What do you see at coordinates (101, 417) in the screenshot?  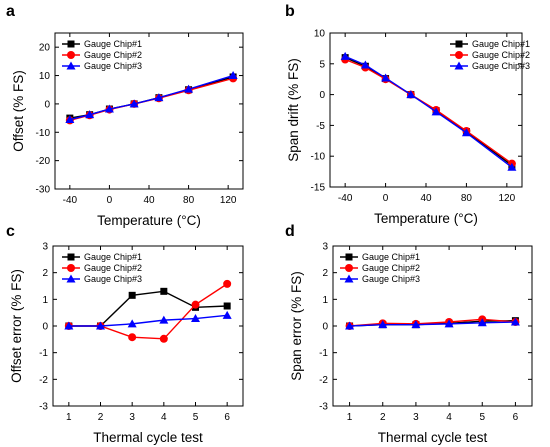 I see `x-tick-label: 2` at bounding box center [101, 417].